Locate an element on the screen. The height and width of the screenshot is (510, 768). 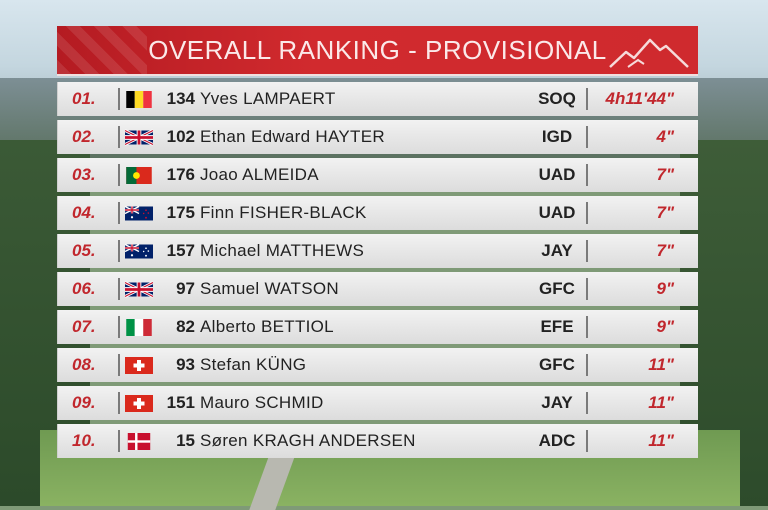
rider-name: Søren KRAGH ANDERSEN is located at coordinates (308, 440).